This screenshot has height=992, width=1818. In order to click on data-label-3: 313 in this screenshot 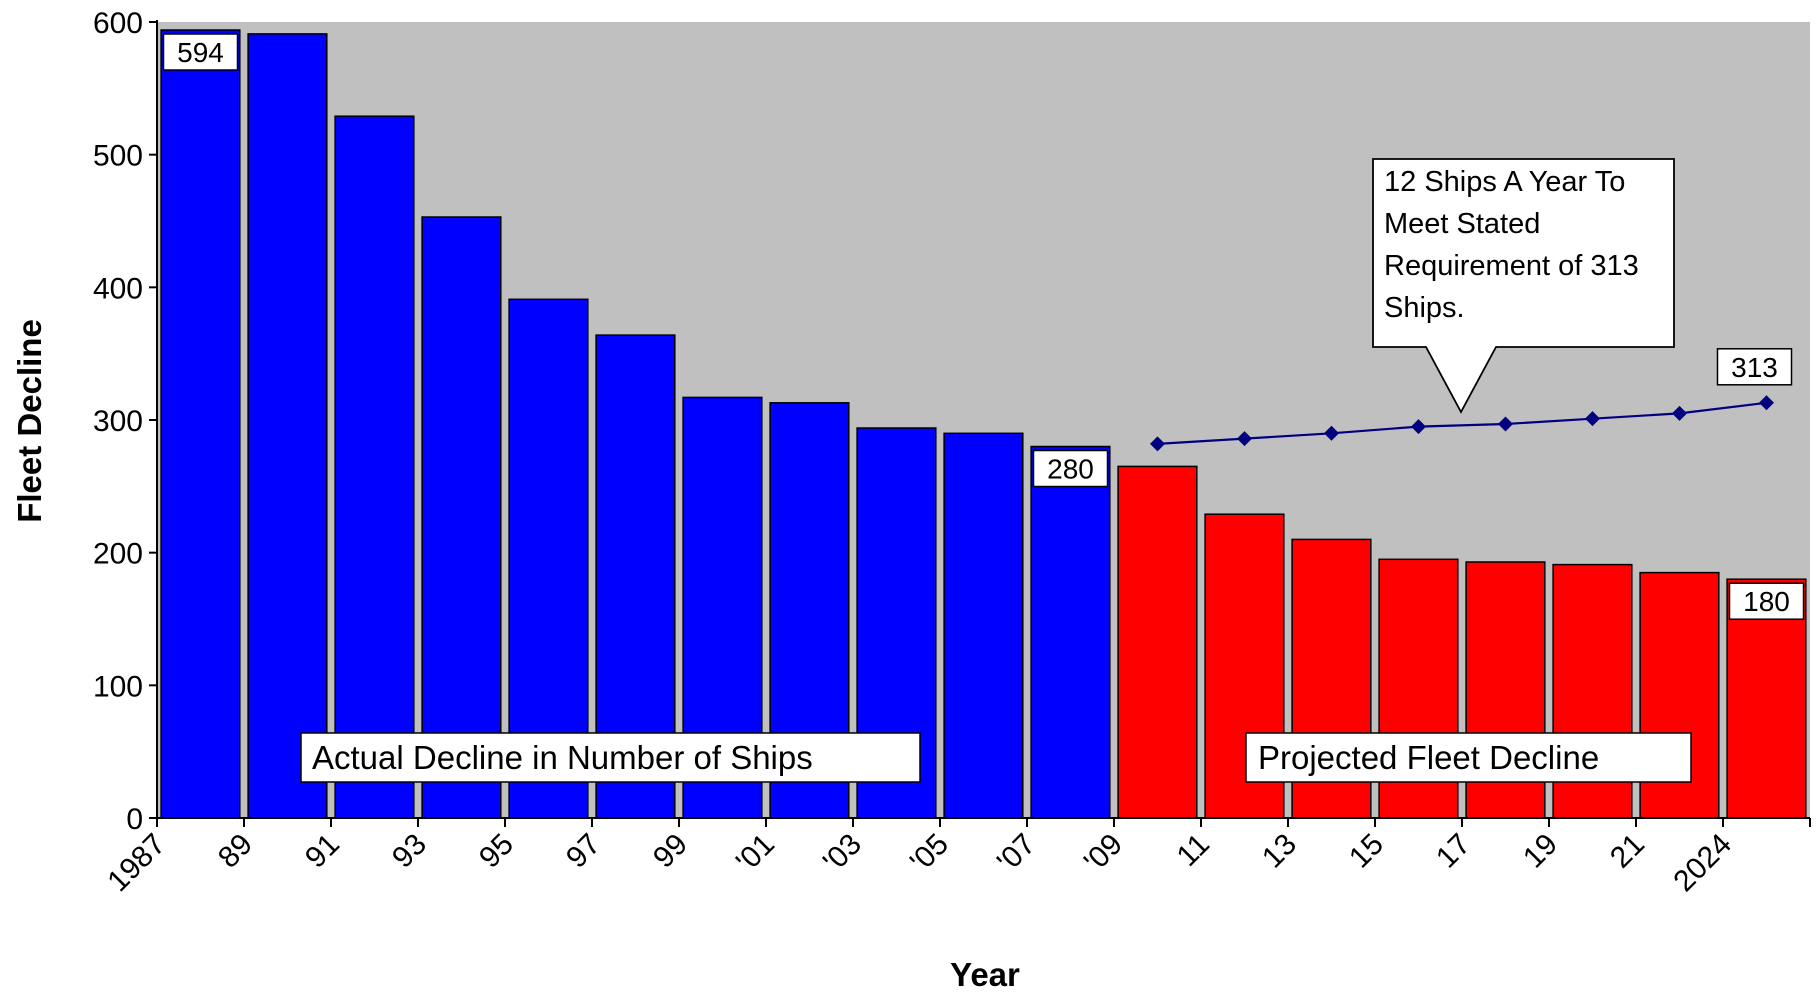, I will do `click(1754, 367)`.